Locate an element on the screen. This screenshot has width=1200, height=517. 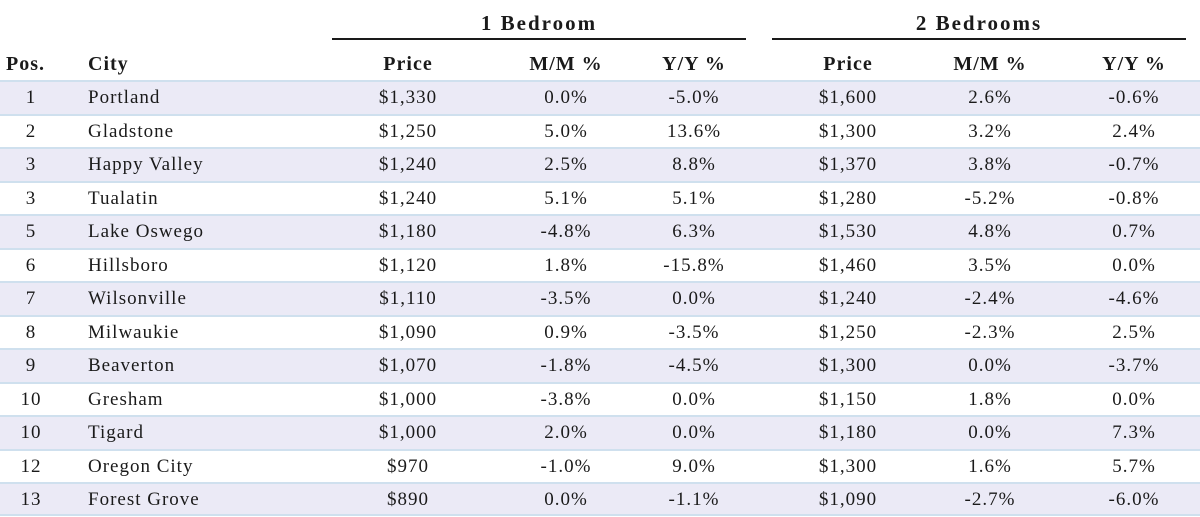
column-header-7: M/M % is located at coordinates (990, 64).